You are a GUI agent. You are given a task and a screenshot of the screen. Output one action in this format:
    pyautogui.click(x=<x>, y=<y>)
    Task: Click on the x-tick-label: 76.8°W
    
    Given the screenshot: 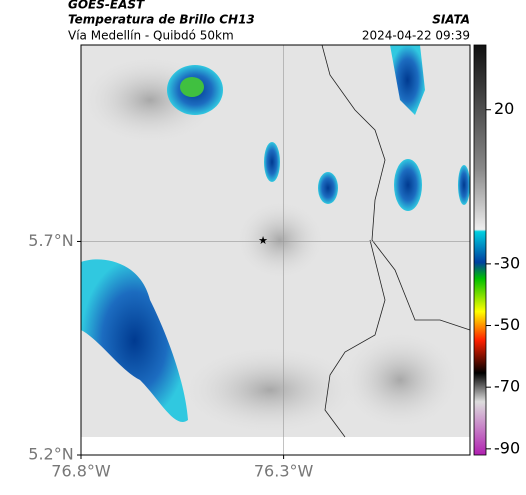 What is the action you would take?
    pyautogui.click(x=81, y=471)
    